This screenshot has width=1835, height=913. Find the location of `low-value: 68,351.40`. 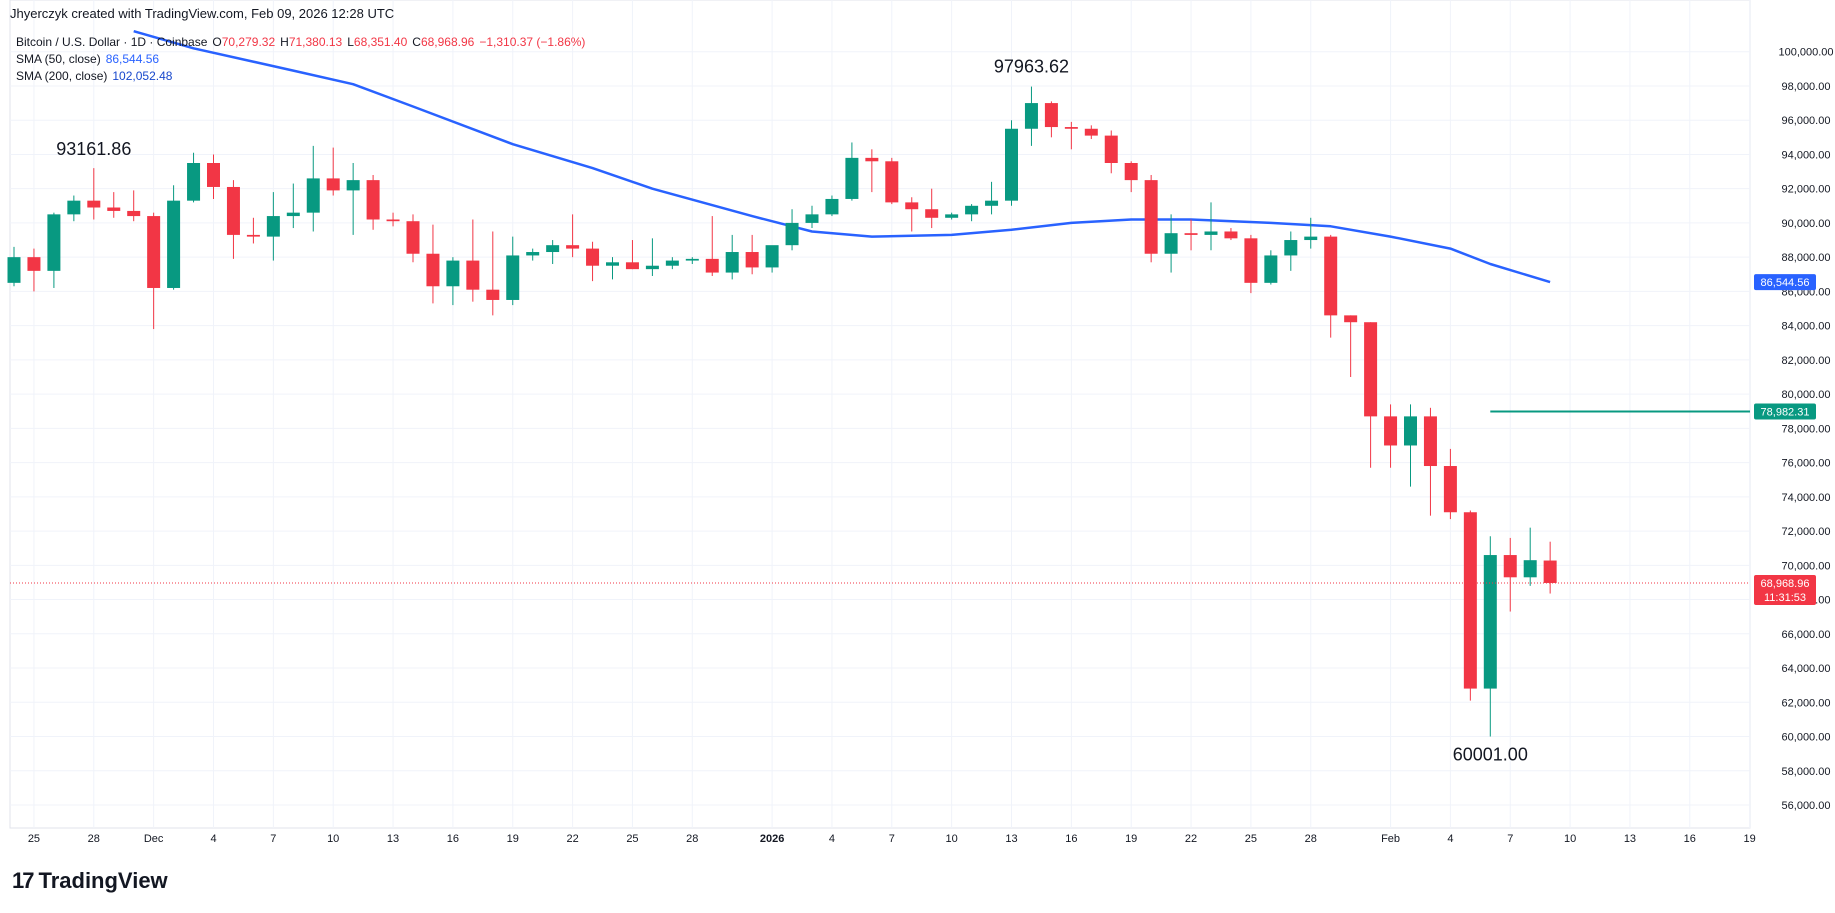

low-value: 68,351.40 is located at coordinates (380, 42).